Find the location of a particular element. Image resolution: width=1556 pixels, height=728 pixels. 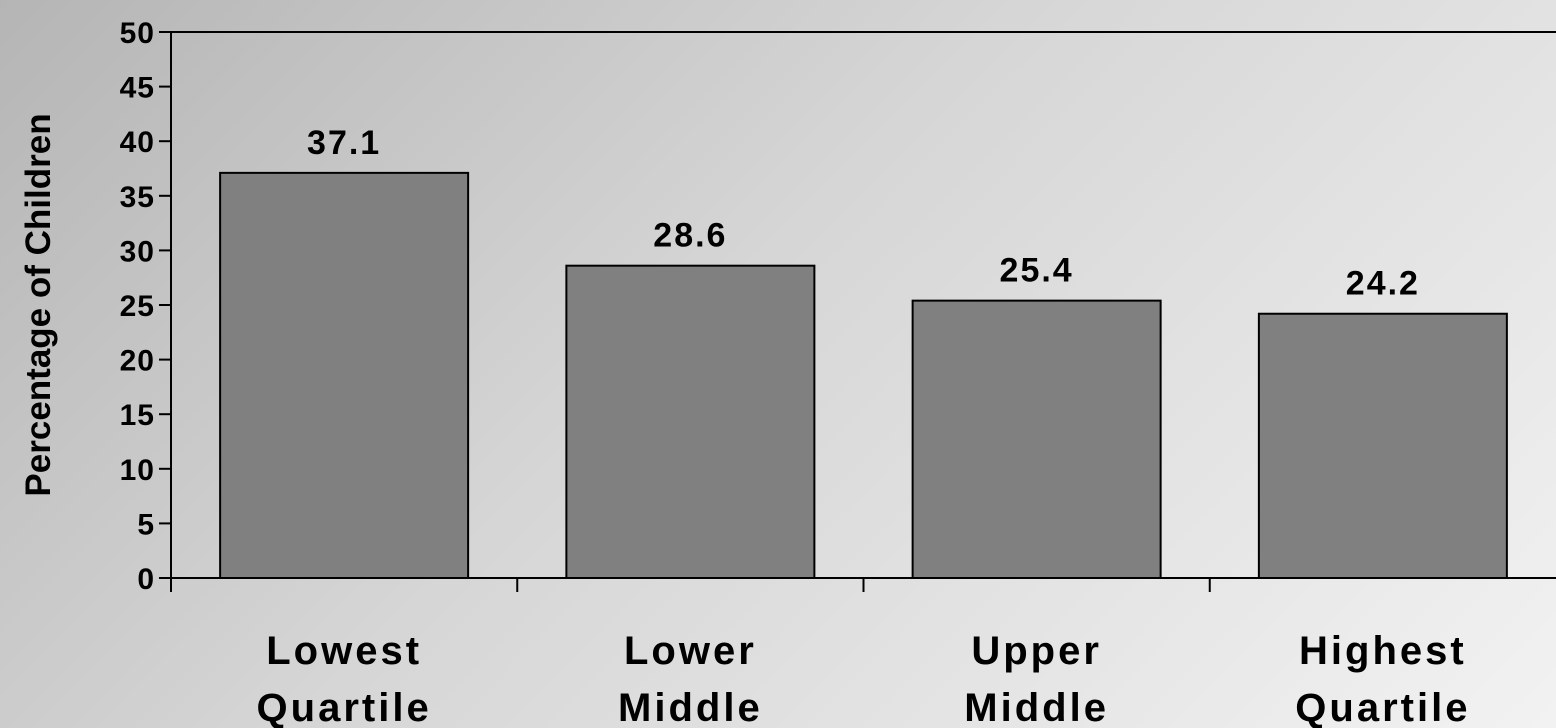

y-tick-label: 35 is located at coordinates (137, 197).